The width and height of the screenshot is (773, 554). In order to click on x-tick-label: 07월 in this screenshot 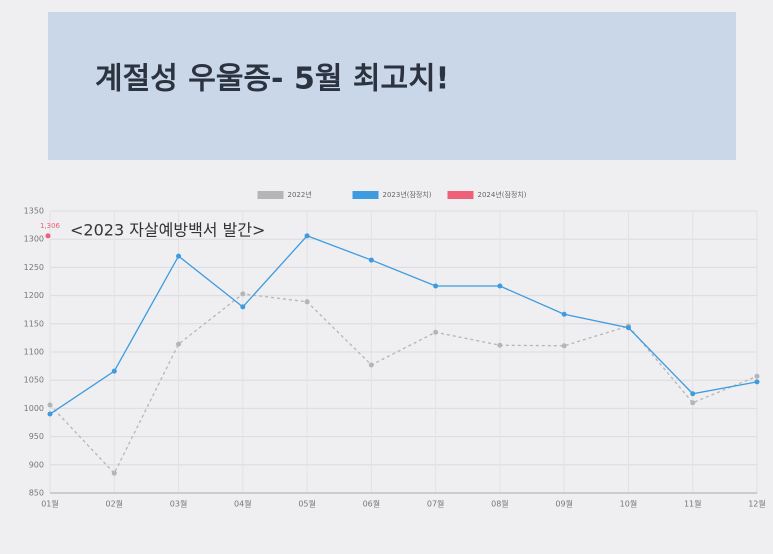, I will do `click(436, 504)`.